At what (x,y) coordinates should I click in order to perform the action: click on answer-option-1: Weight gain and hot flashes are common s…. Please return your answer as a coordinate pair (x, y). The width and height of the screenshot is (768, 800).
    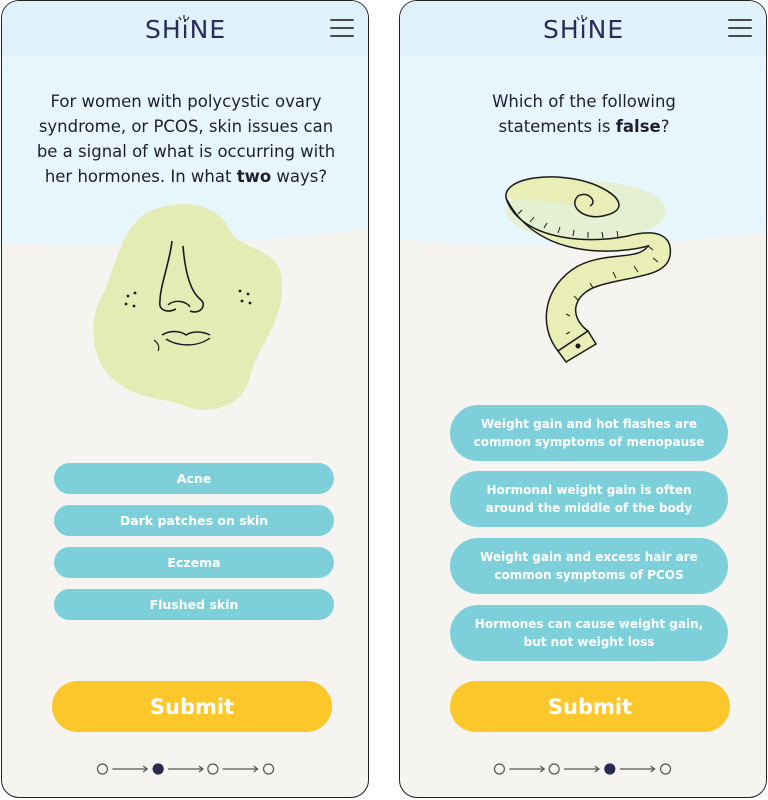
    Looking at the image, I should click on (589, 433).